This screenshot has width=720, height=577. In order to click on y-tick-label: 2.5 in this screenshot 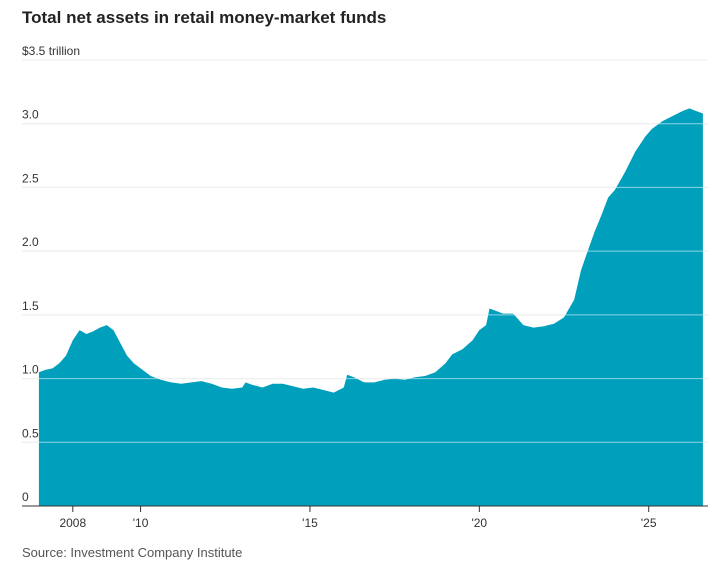, I will do `click(30, 178)`.